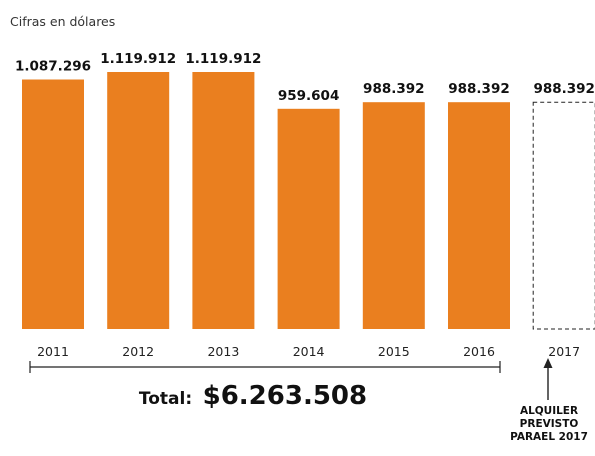  I want to click on x-tick-label: 2016, so click(479, 351).